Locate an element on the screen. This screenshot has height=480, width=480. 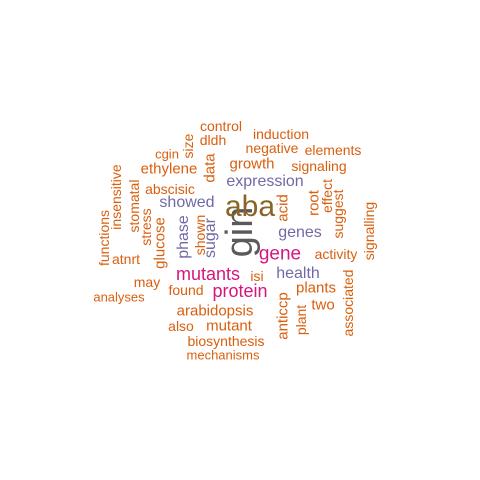
word-root: root is located at coordinates (314, 203).